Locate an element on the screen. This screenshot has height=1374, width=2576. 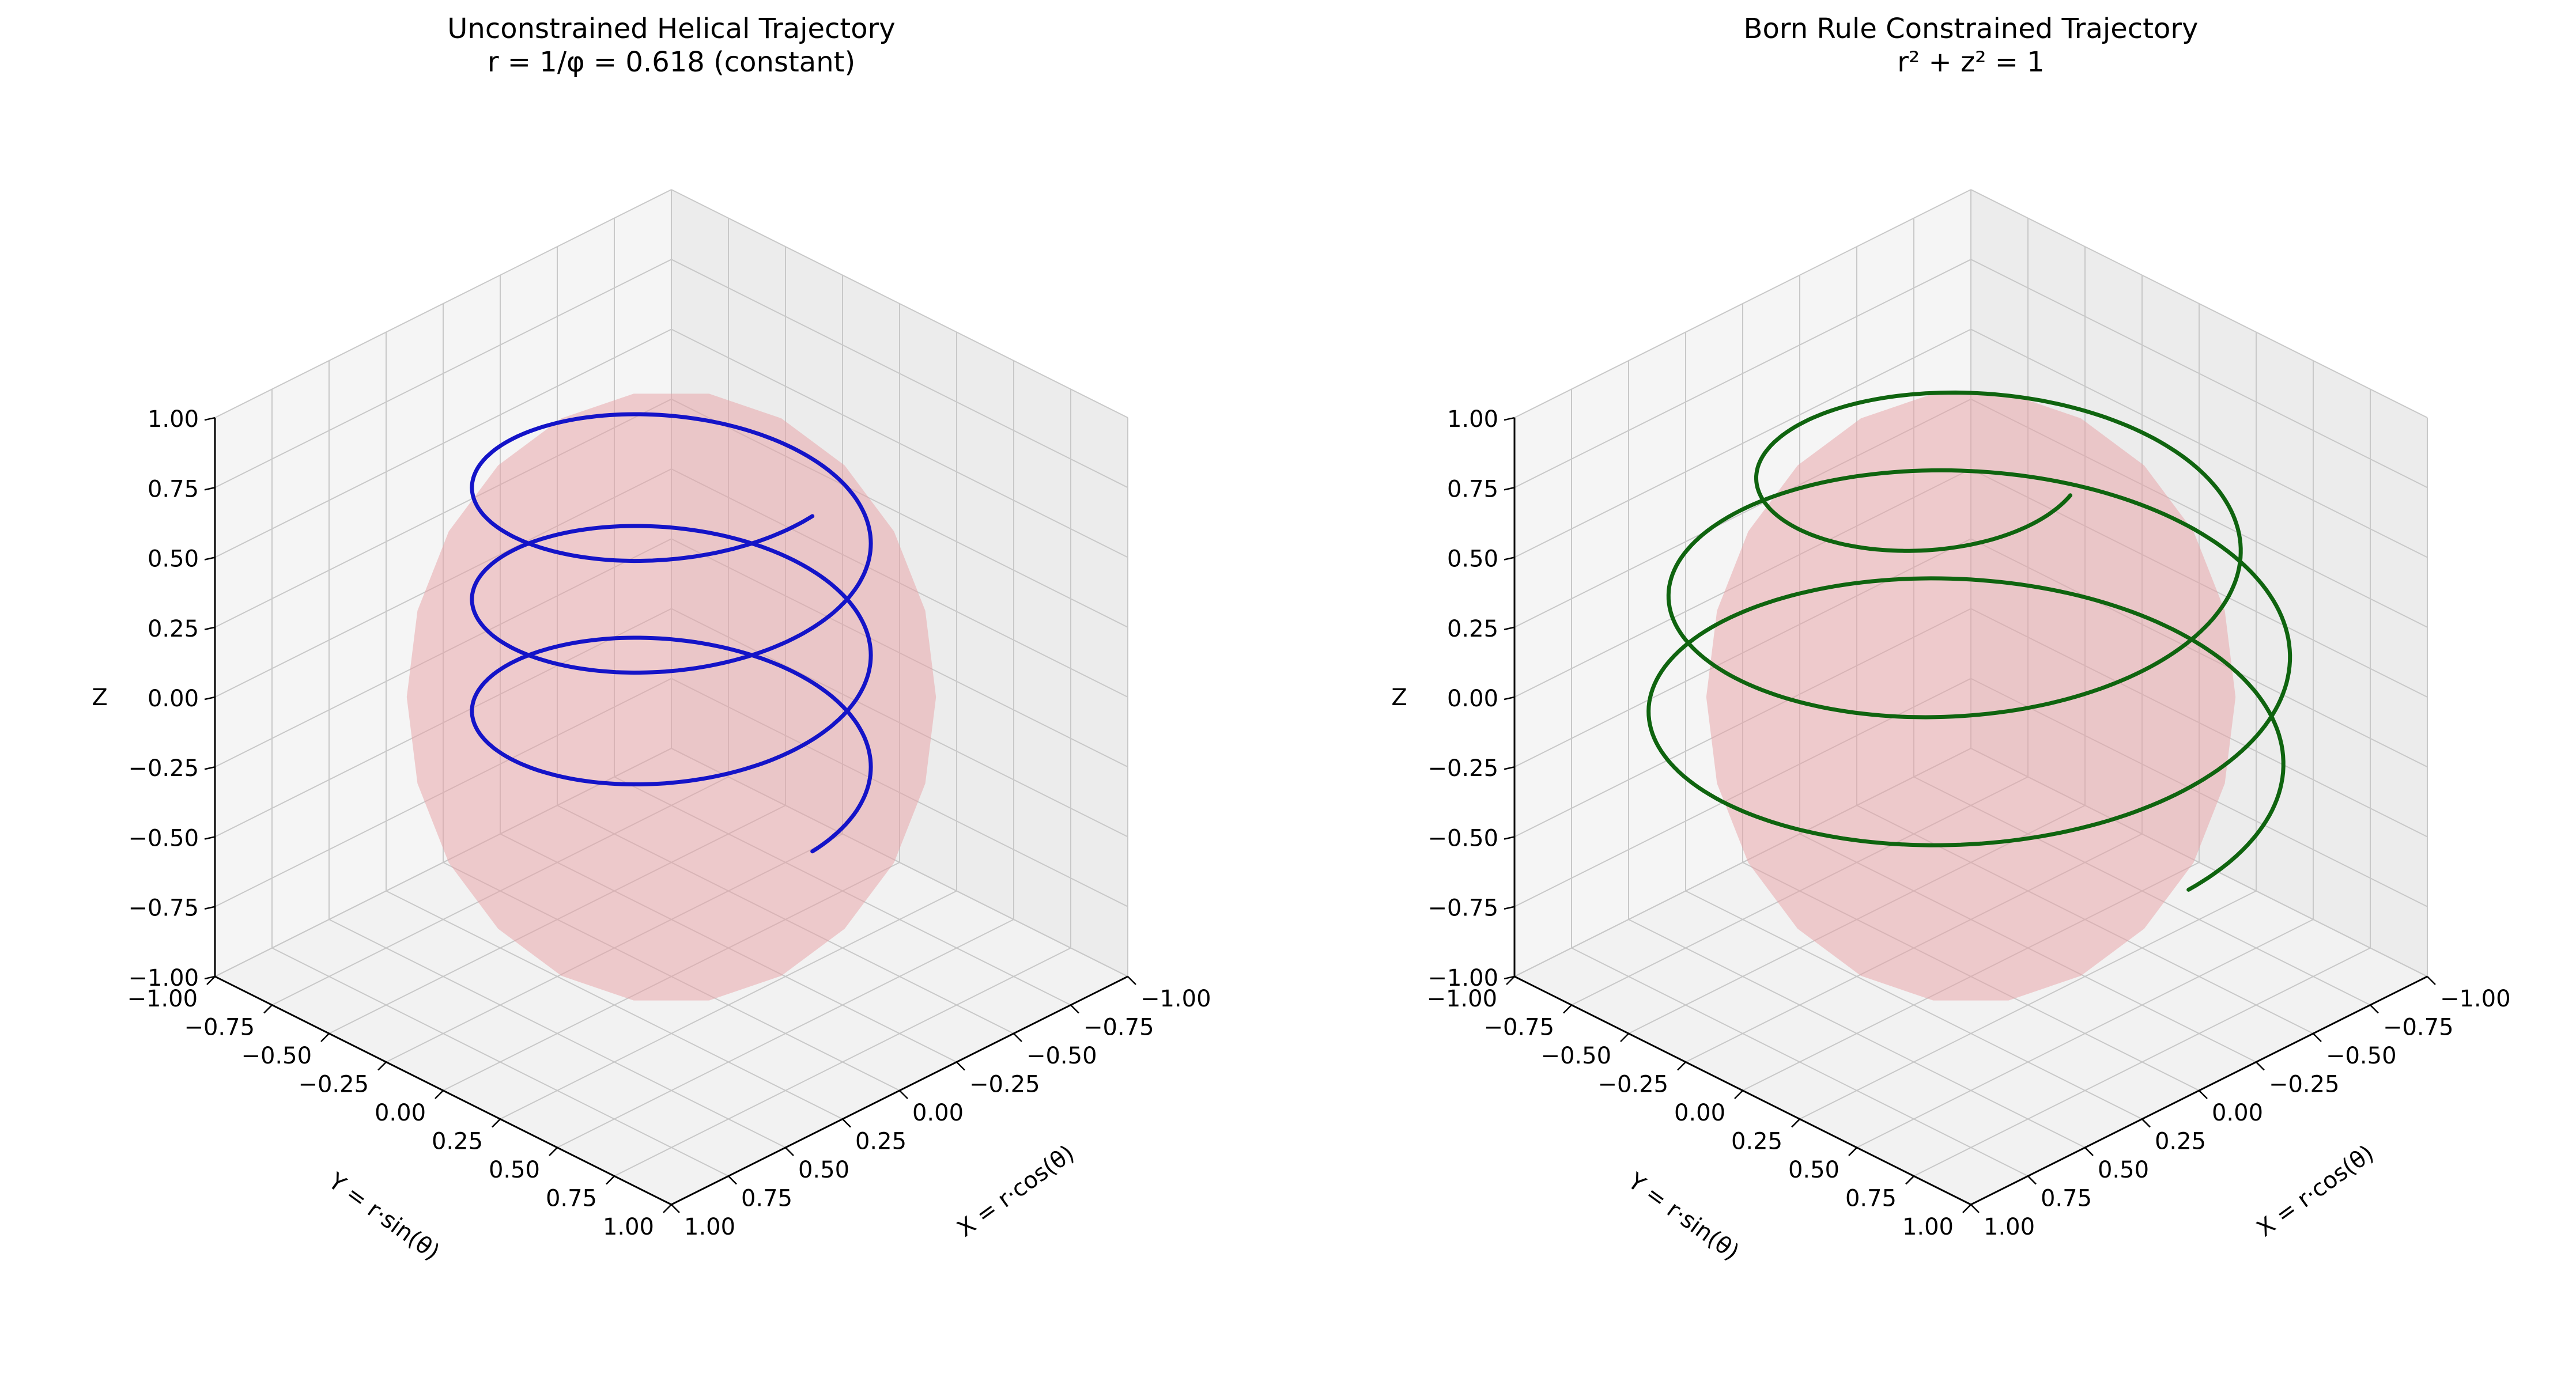
x-tick-label: −0.25 is located at coordinates (2304, 1084).